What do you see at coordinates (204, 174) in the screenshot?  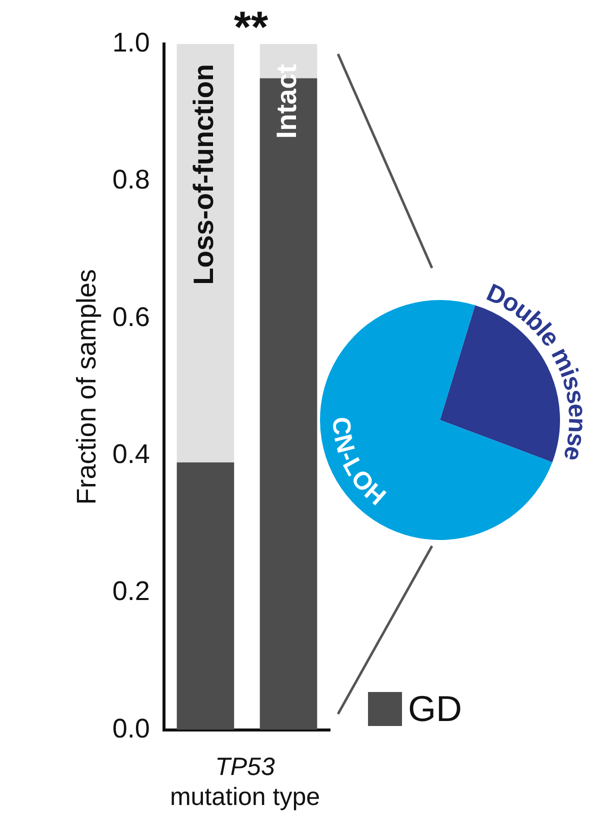 I see `x-tick-label: Loss-of-function` at bounding box center [204, 174].